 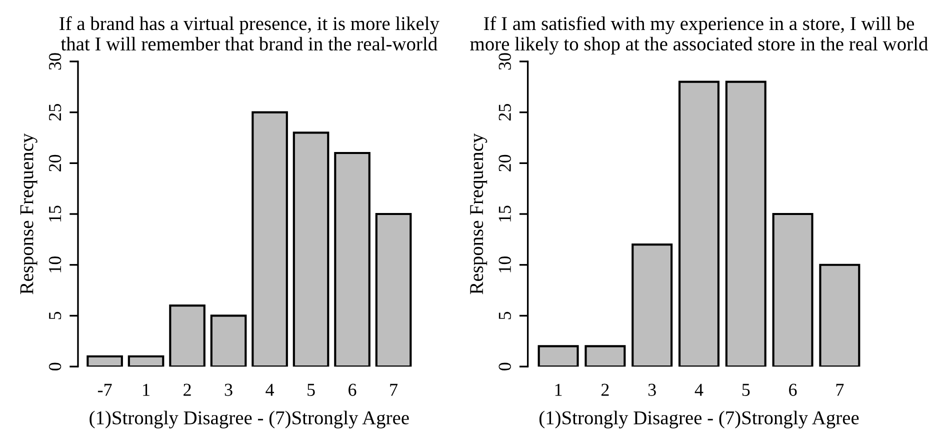 What do you see at coordinates (105, 390) in the screenshot?
I see `x-tick-label: -7` at bounding box center [105, 390].